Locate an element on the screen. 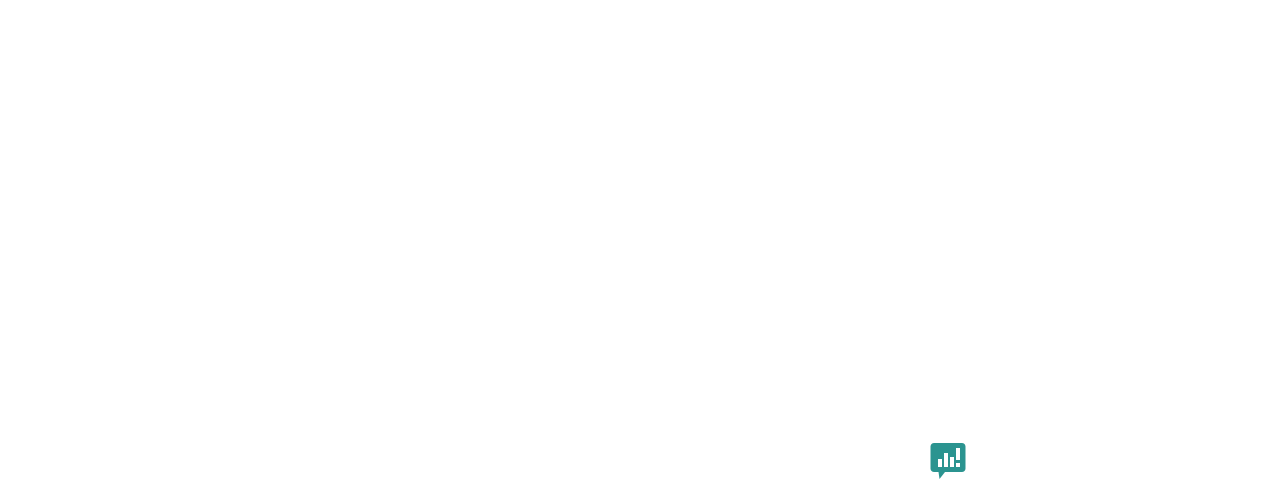  newsworthy-logo-icon is located at coordinates (948, 461).